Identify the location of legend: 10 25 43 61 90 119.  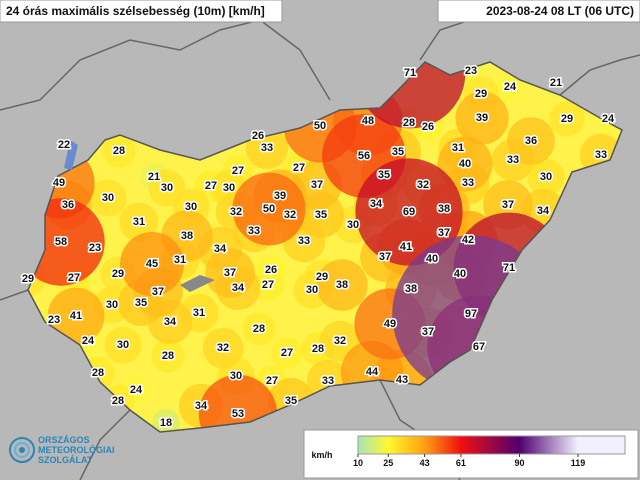
(489, 451).